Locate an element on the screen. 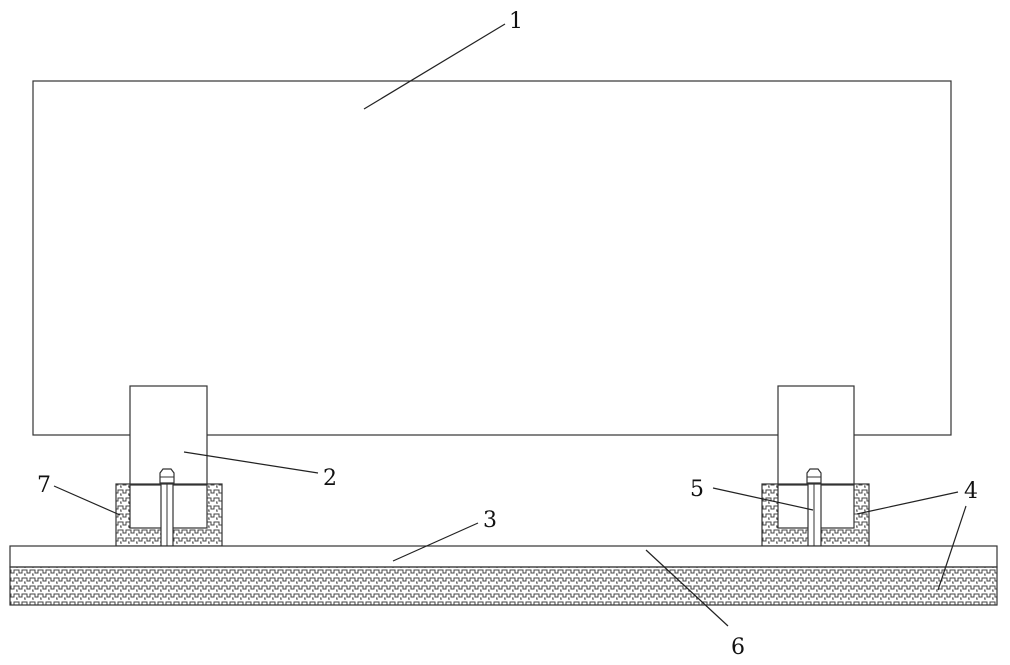 The image size is (1010, 665). left-holder is located at coordinates (169, 507).